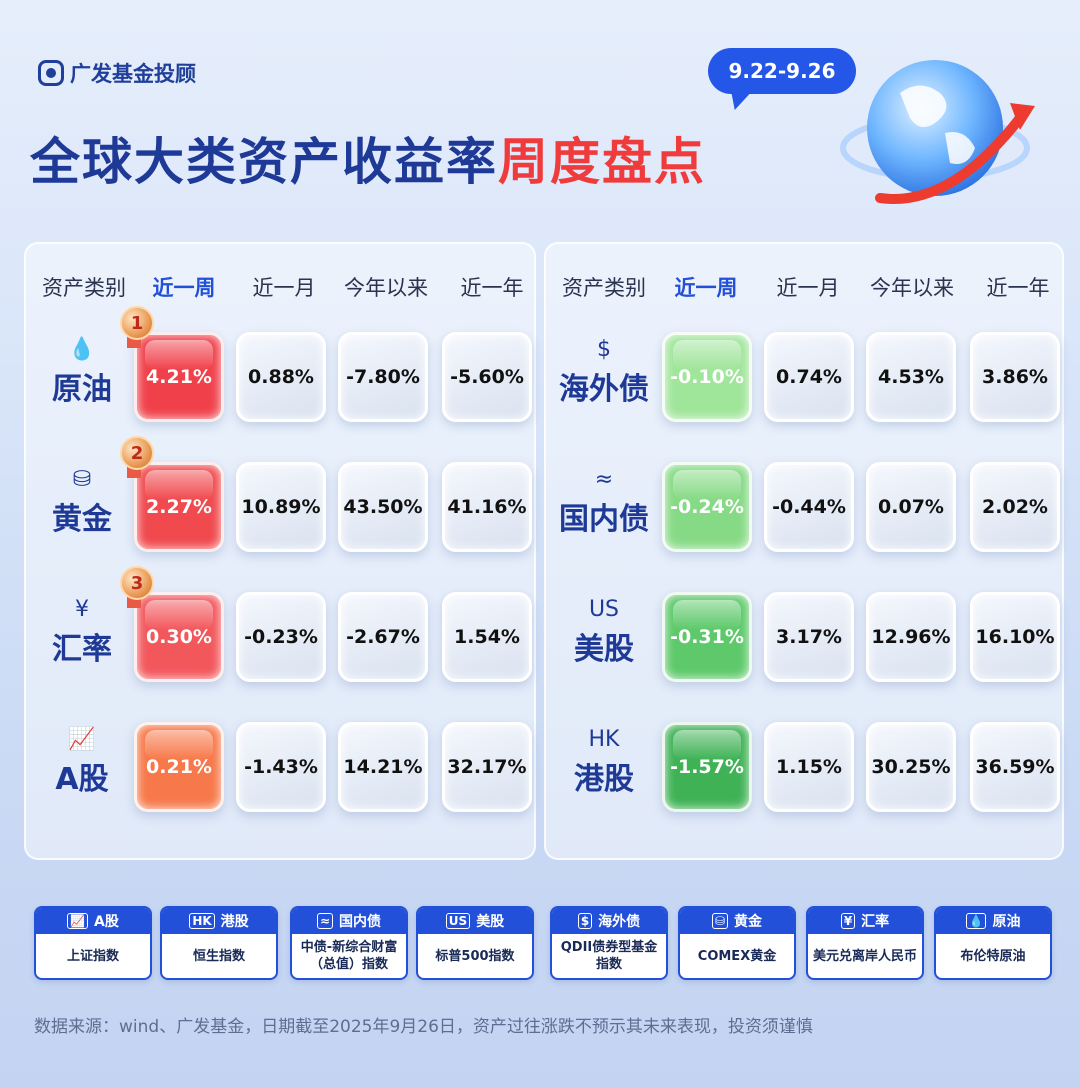  I want to click on asset-name: 原油, so click(82, 389).